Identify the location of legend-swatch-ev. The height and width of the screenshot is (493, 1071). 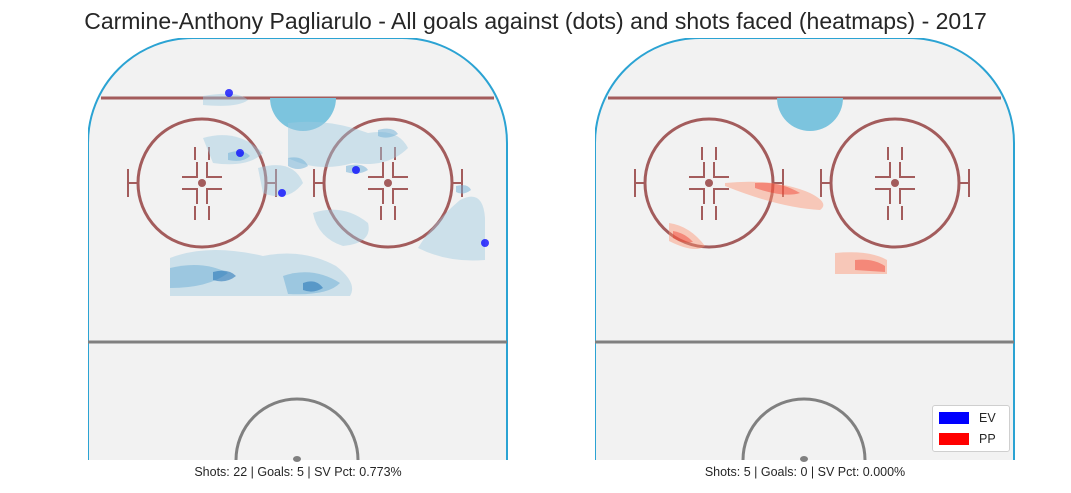
(954, 418).